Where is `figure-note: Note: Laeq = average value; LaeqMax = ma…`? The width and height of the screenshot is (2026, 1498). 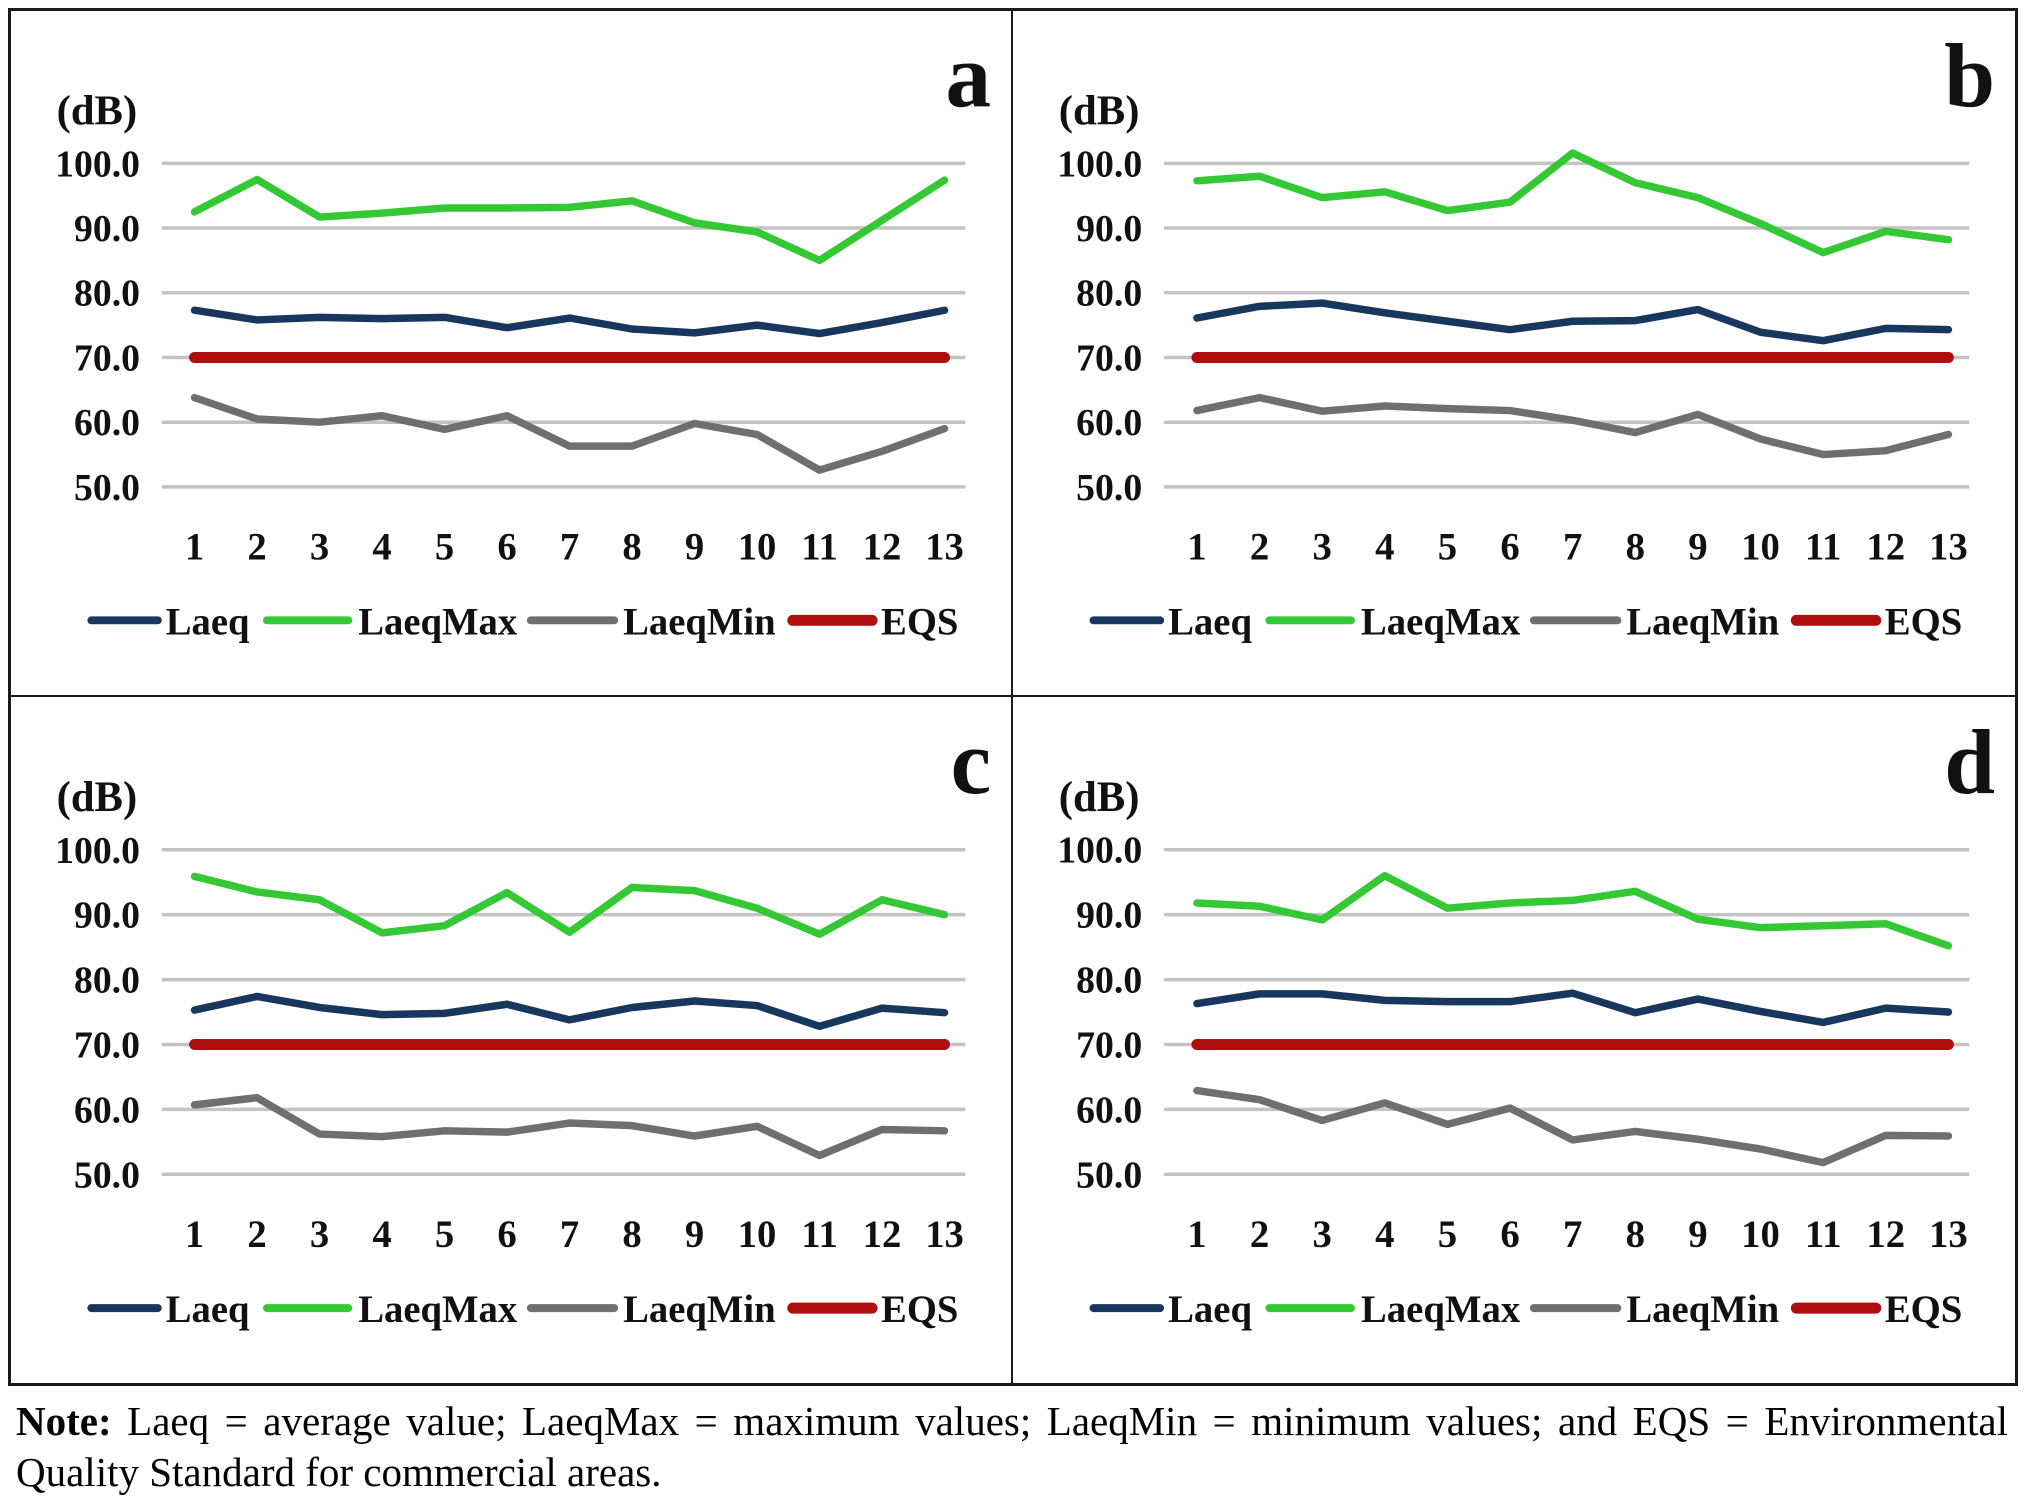
figure-note: Note: Laeq = average value; LaeqMax = ma… is located at coordinates (1012, 1447).